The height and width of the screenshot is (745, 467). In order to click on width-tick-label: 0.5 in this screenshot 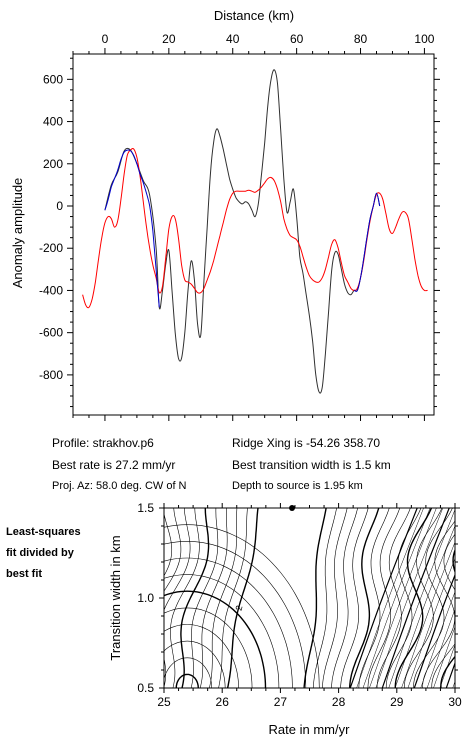, I will do `click(145, 688)`.